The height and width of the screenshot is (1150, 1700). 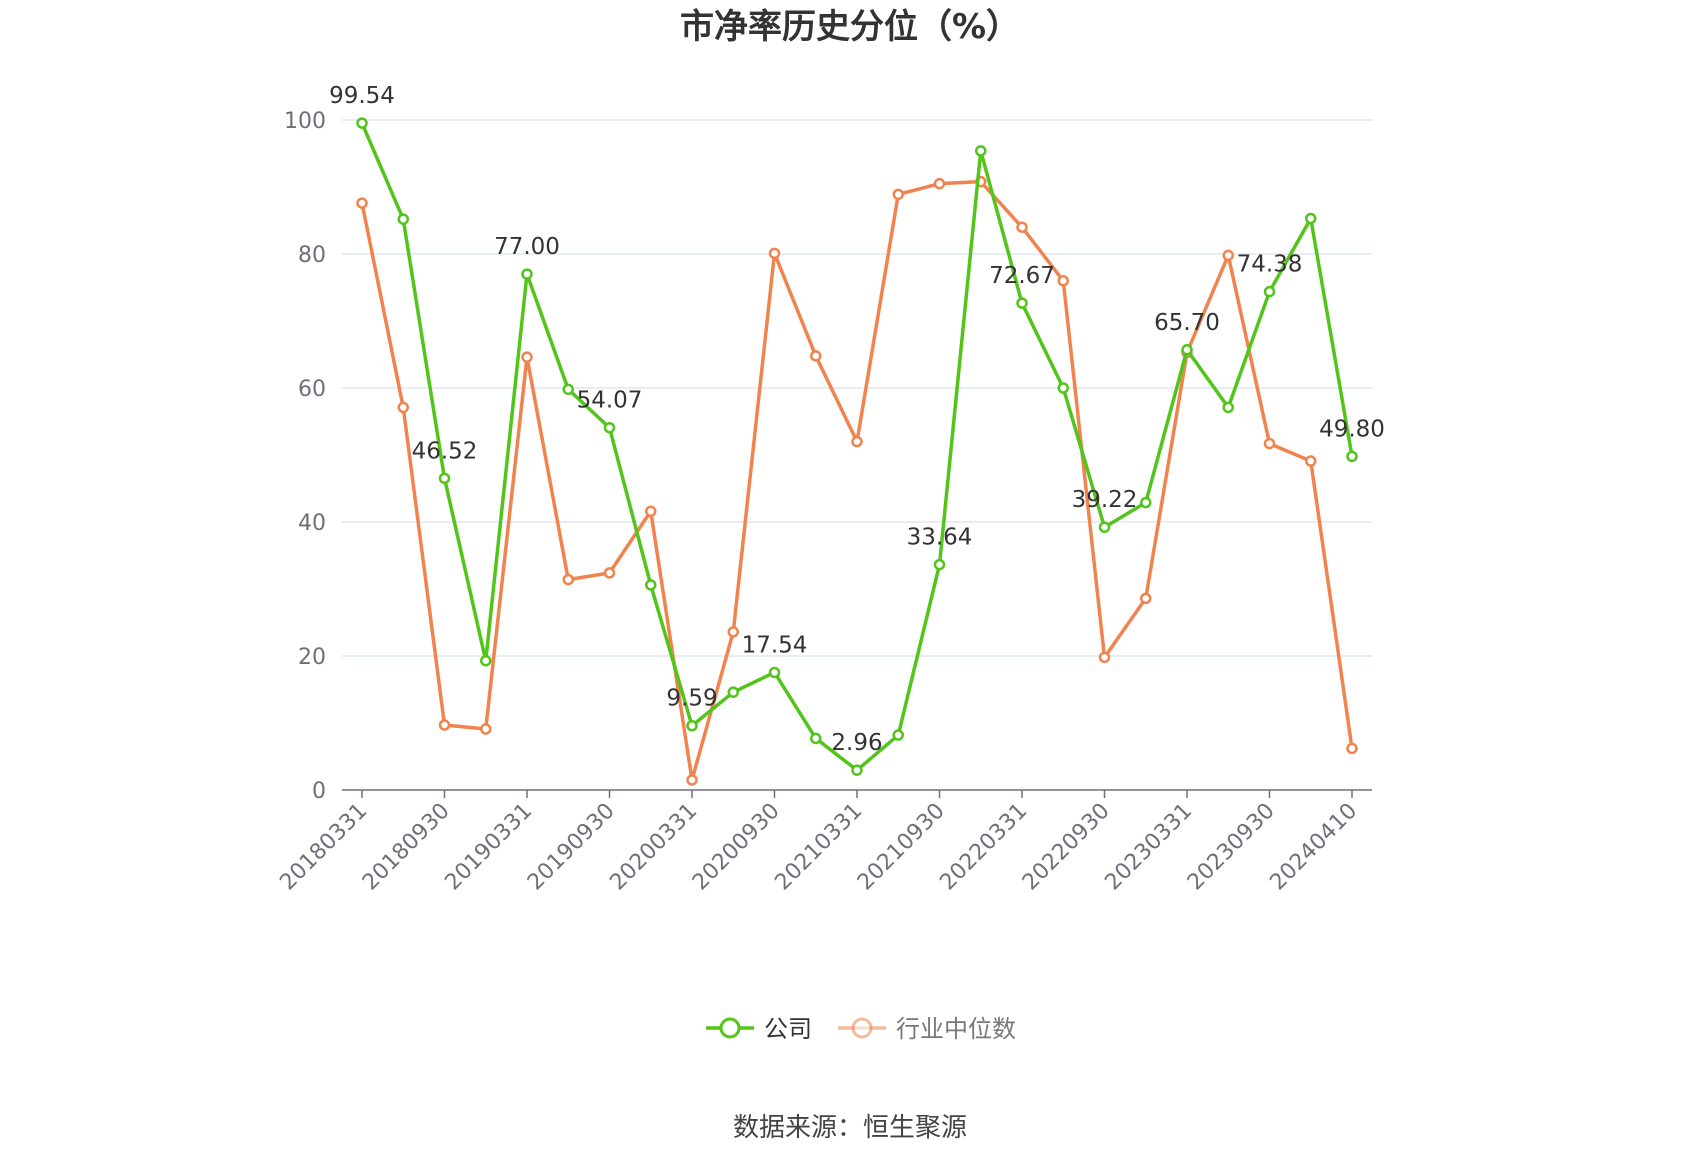 I want to click on chart-title: 市净率历史分位（%）, so click(x=850, y=27).